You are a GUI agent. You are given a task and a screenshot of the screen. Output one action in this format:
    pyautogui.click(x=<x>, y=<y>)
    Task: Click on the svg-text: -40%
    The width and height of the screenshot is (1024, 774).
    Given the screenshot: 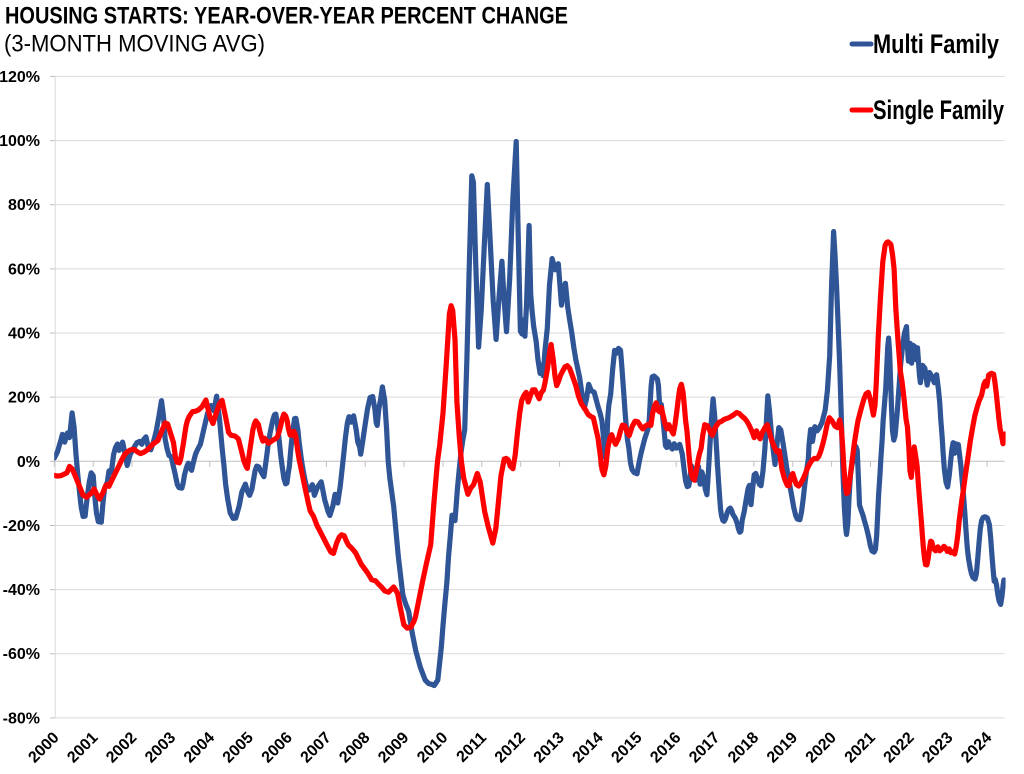 What is the action you would take?
    pyautogui.click(x=21, y=590)
    